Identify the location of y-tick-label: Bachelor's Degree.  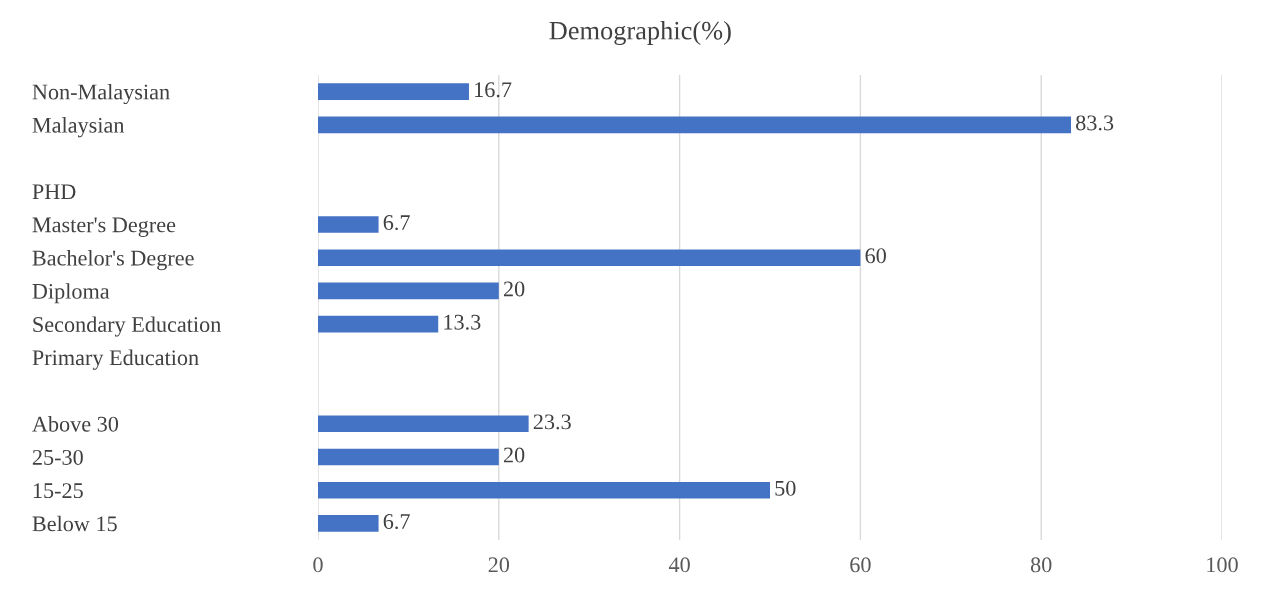
(113, 260).